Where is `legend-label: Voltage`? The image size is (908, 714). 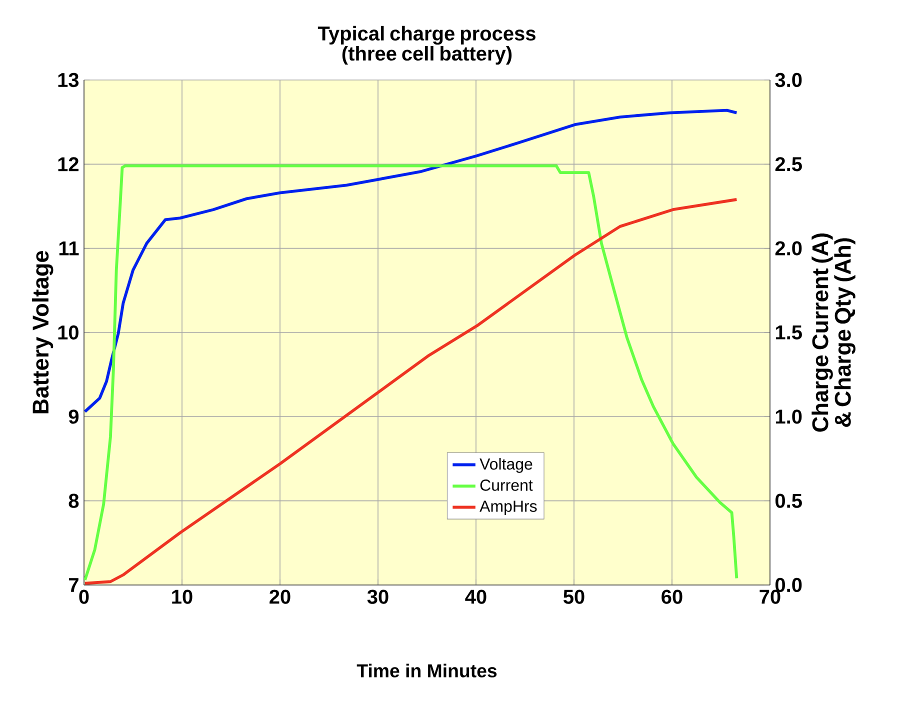 legend-label: Voltage is located at coordinates (506, 465).